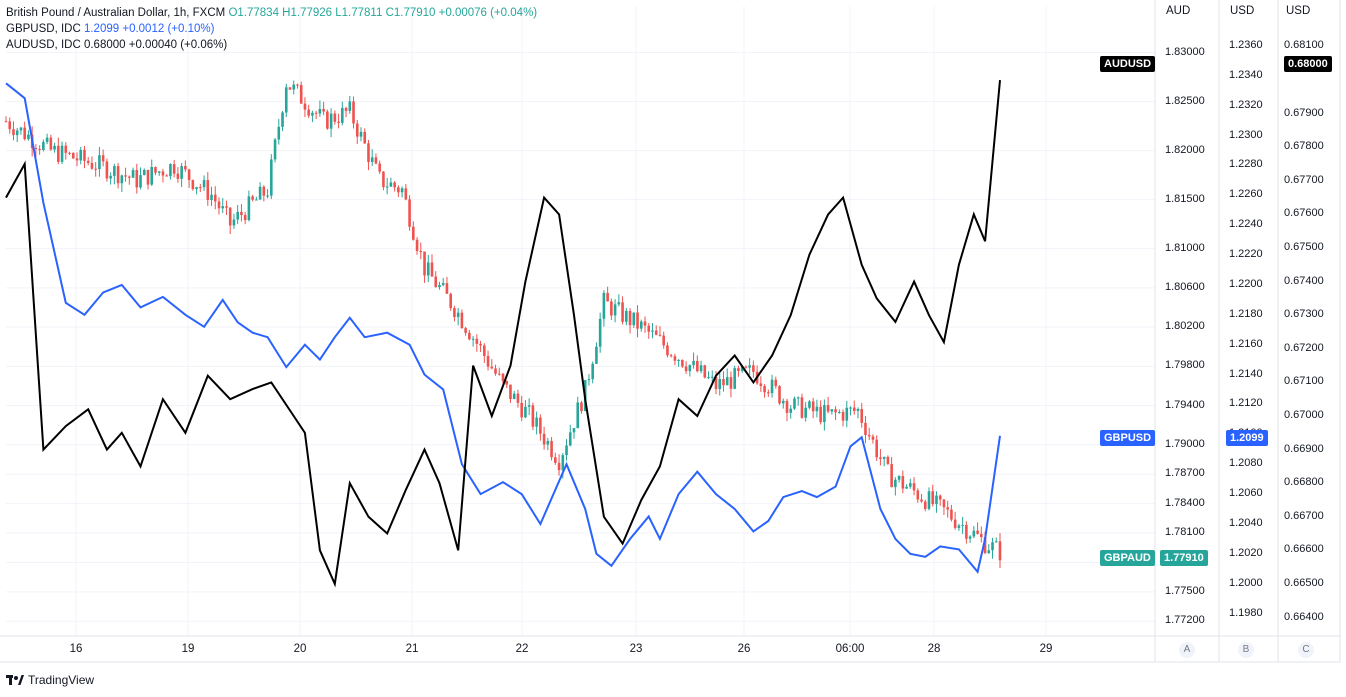 This screenshot has width=1346, height=697. I want to click on legend-gbpusd-symbol: GBPUSD, IDC, so click(43, 29).